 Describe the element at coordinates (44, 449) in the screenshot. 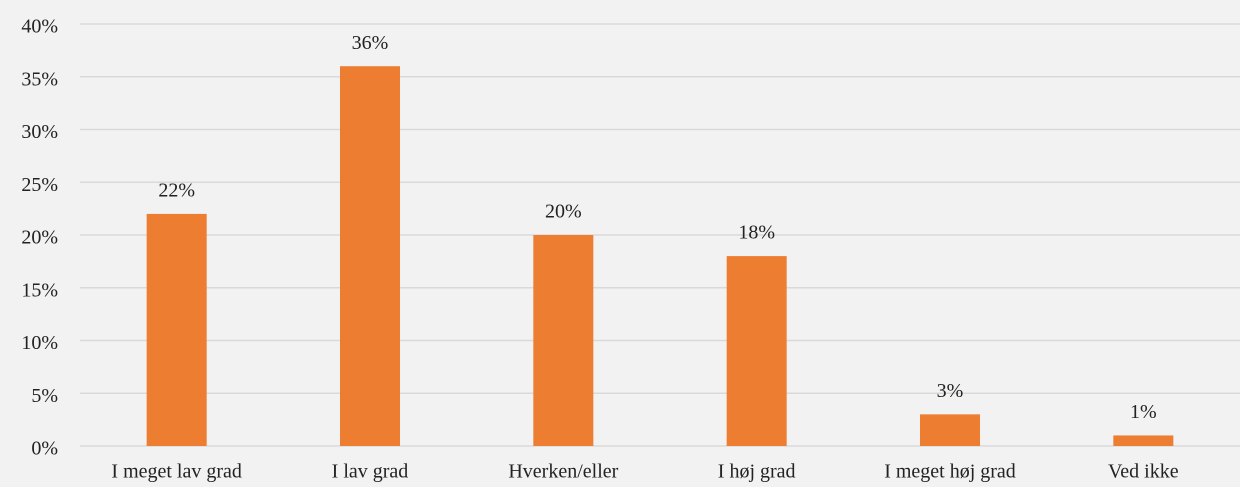

I see `y-tick-label: 0%` at that location.